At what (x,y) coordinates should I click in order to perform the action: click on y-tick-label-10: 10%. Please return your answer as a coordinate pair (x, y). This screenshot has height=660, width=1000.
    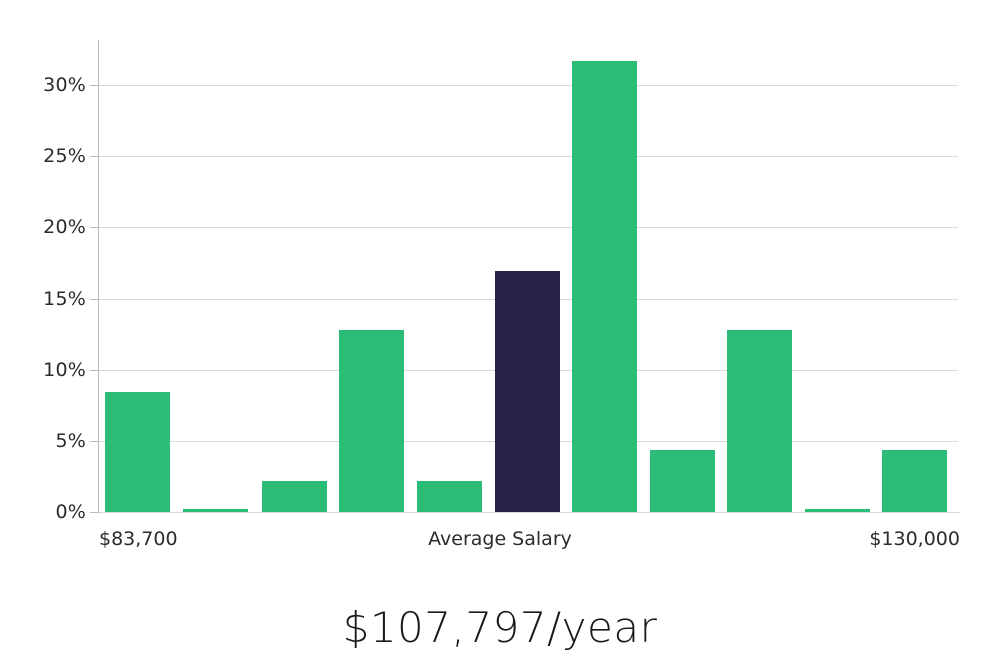
    Looking at the image, I should click on (64, 370).